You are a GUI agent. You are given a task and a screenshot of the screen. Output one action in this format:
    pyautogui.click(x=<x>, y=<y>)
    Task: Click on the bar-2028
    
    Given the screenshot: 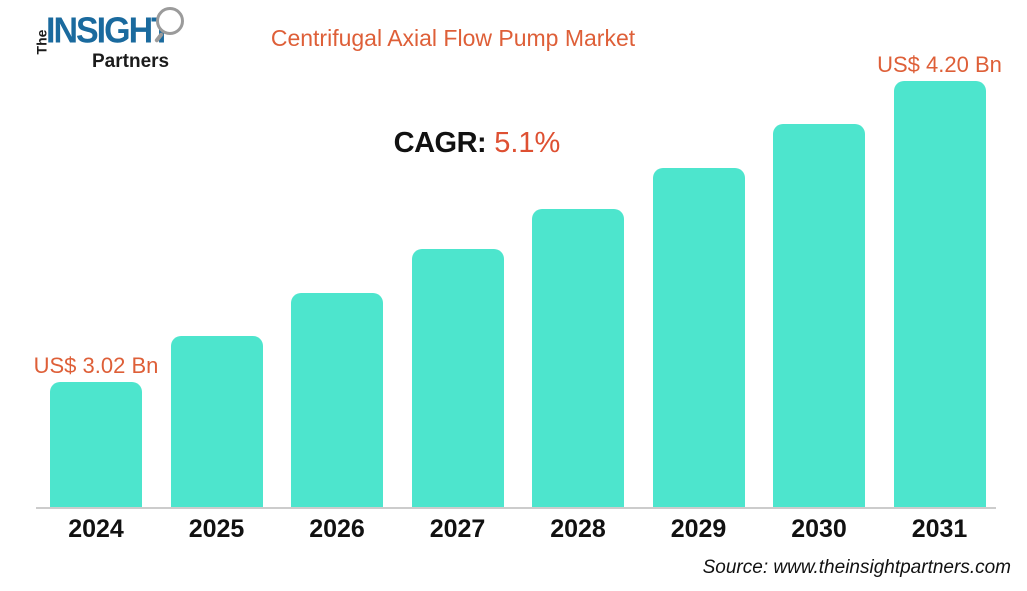 What is the action you would take?
    pyautogui.click(x=578, y=358)
    